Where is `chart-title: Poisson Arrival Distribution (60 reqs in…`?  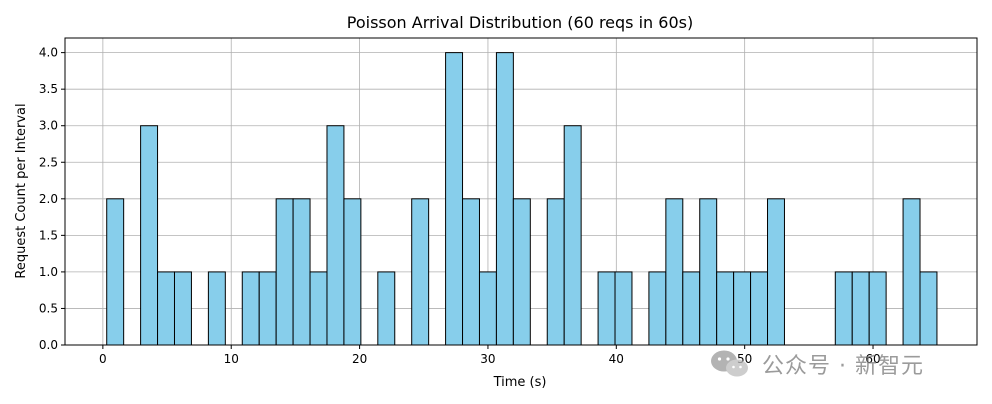 chart-title: Poisson Arrival Distribution (60 reqs in… is located at coordinates (520, 22).